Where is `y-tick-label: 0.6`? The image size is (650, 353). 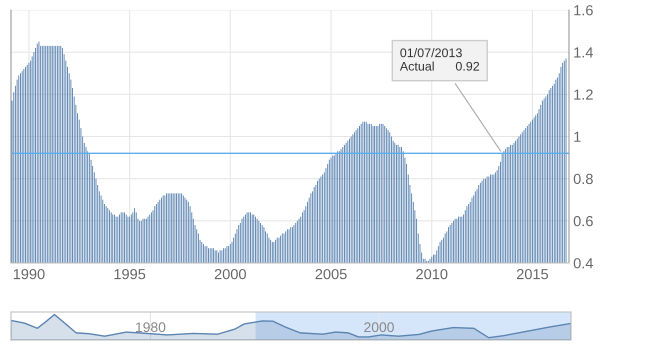
y-tick-label: 0.6 is located at coordinates (583, 221).